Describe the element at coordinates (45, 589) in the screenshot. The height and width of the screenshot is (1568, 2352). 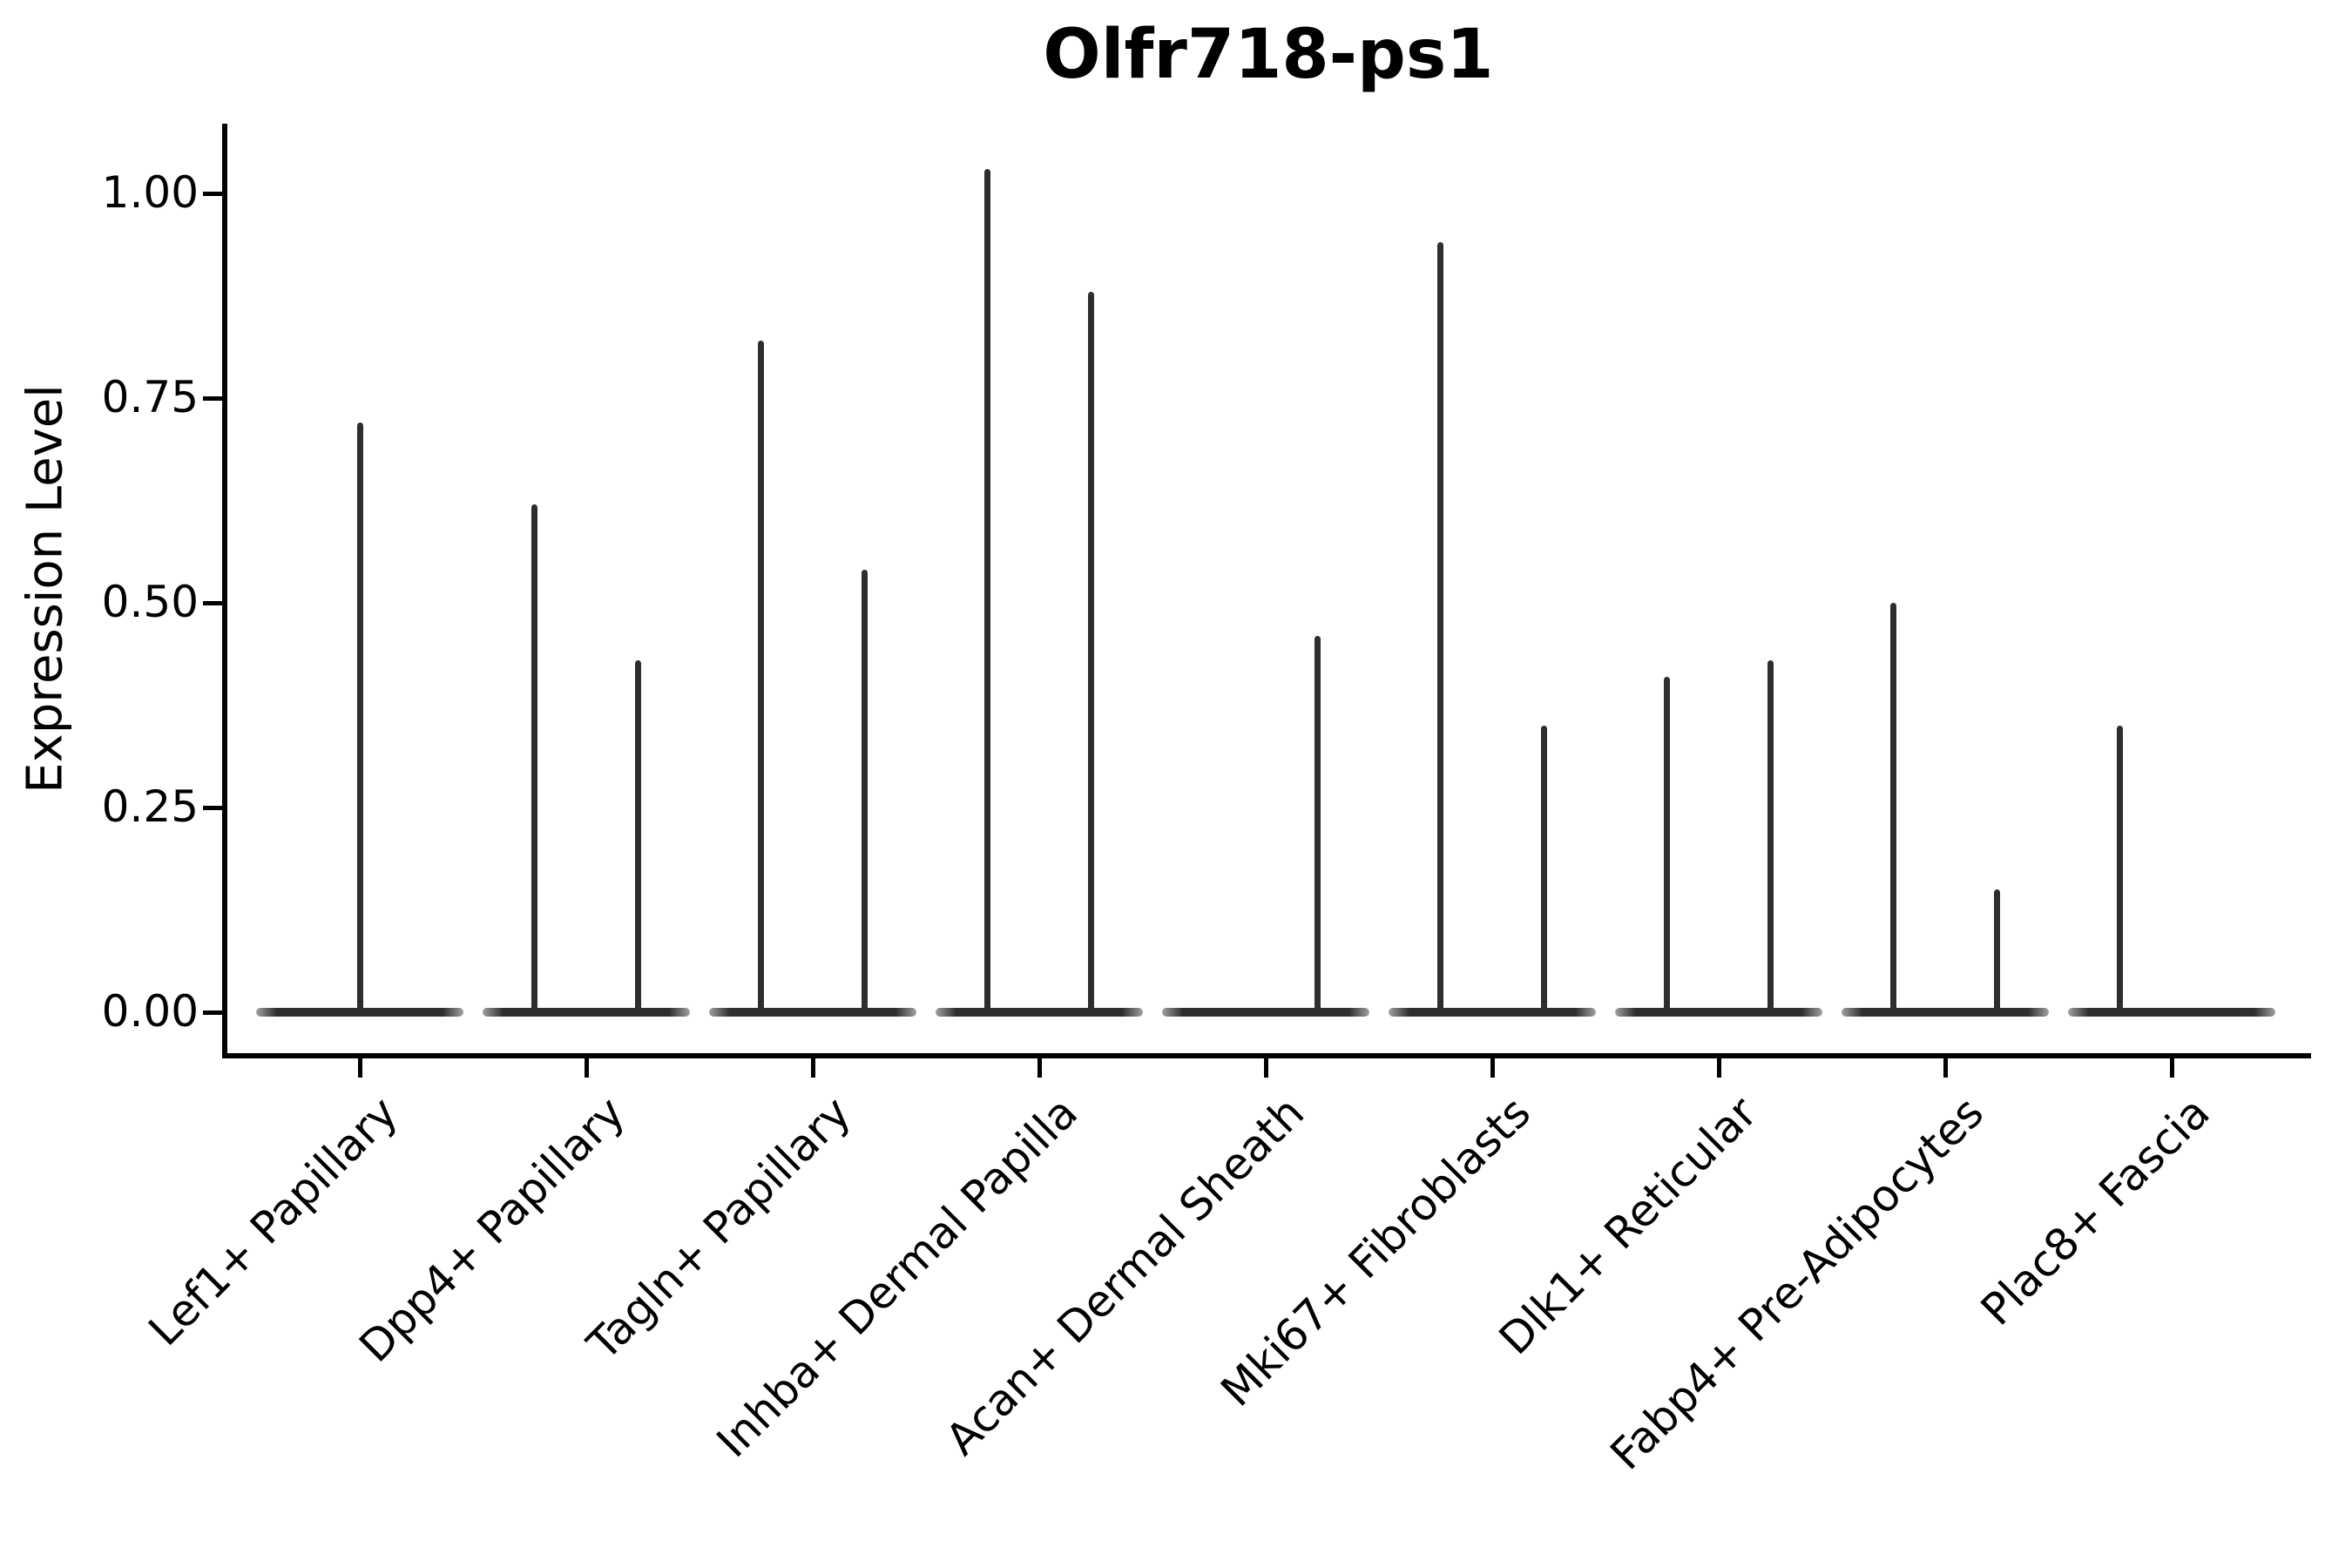
I see `y-axis-label: Expression Level` at that location.